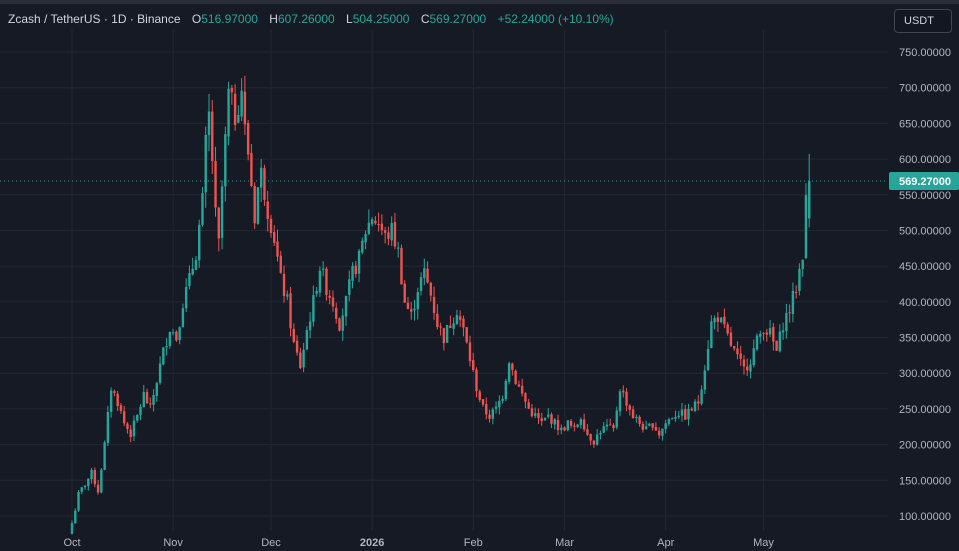  I want to click on change-value: +52.24000 (+10.10%), so click(555, 19).